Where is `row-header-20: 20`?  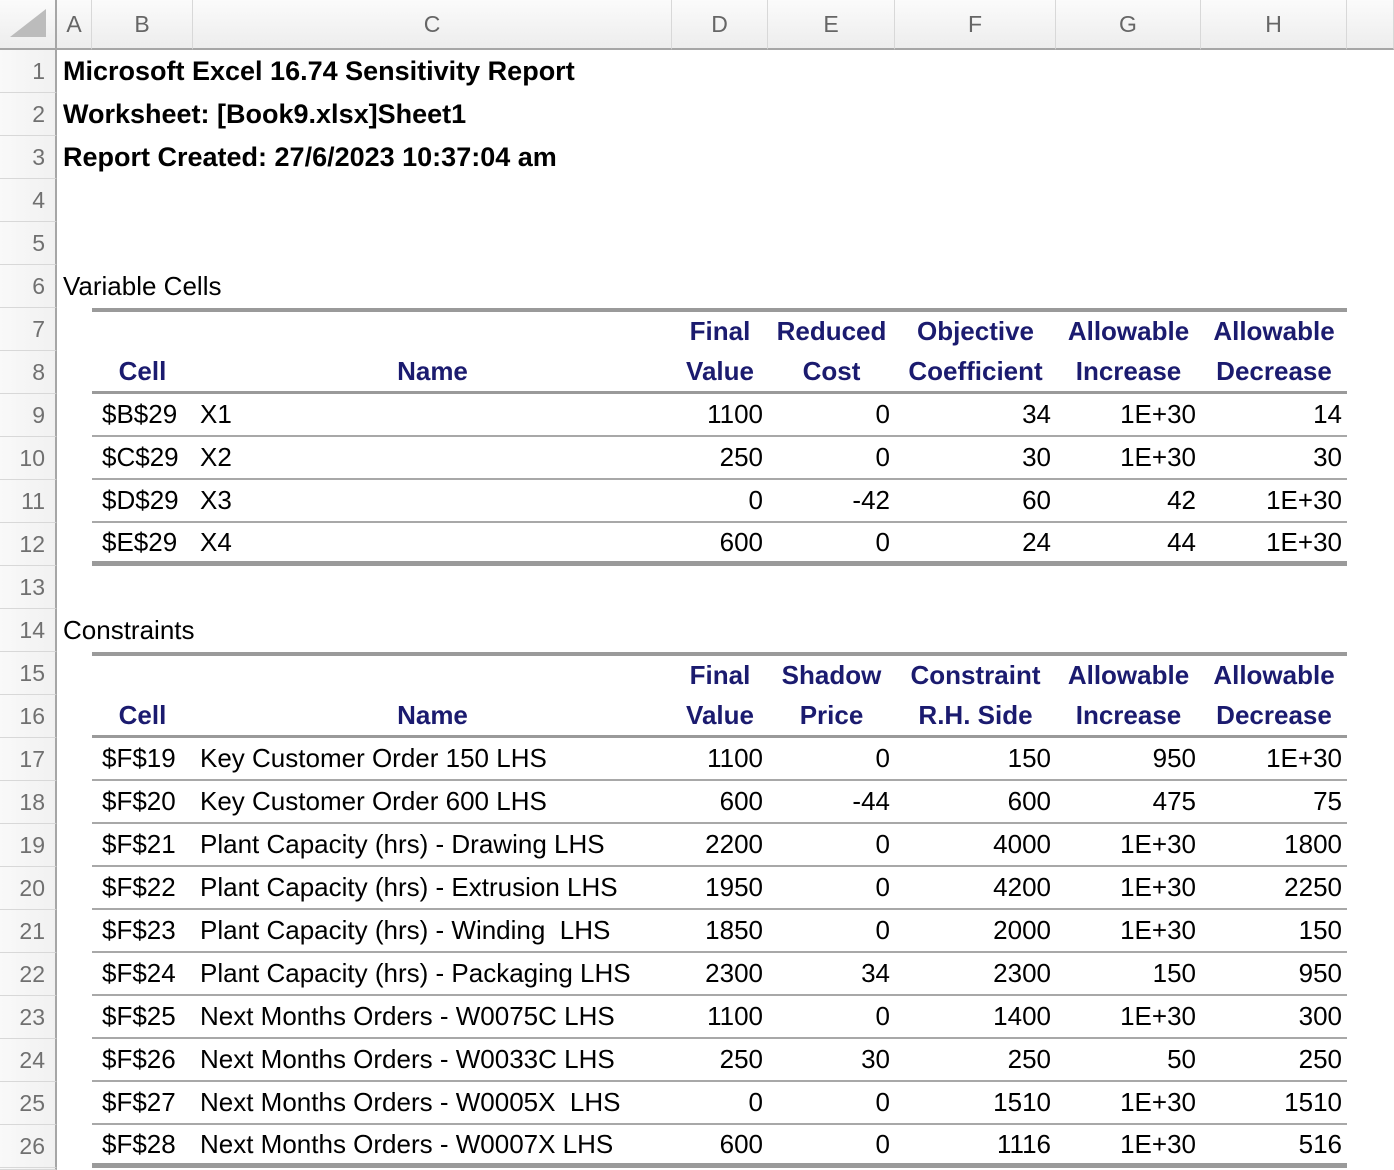 row-header-20: 20 is located at coordinates (28, 888).